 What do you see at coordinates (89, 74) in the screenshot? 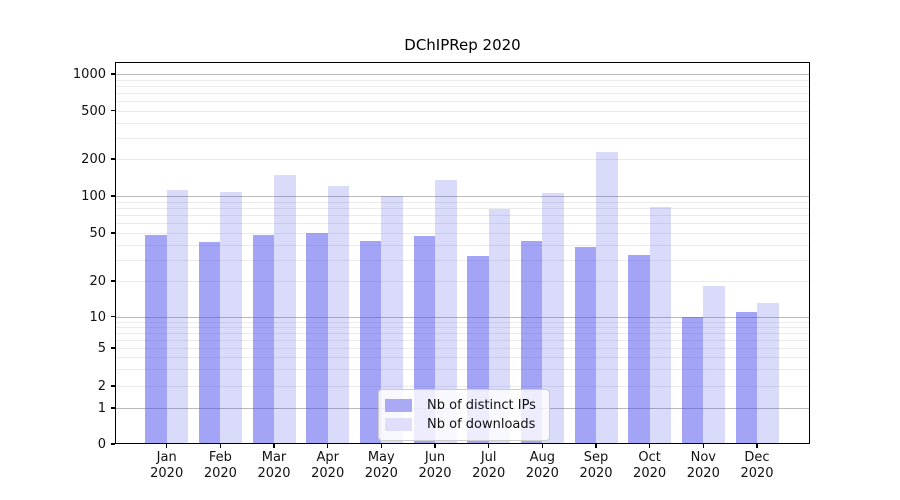
I see `y-tick-label-1000: 1000` at bounding box center [89, 74].